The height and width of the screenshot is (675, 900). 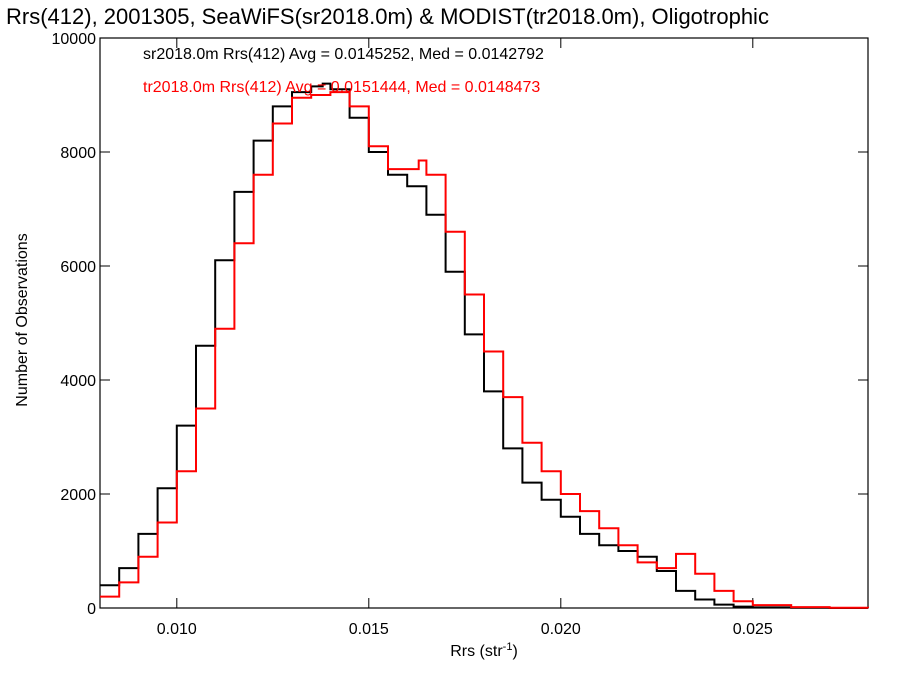 What do you see at coordinates (22, 319) in the screenshot?
I see `y-axis-label: Number of Observations` at bounding box center [22, 319].